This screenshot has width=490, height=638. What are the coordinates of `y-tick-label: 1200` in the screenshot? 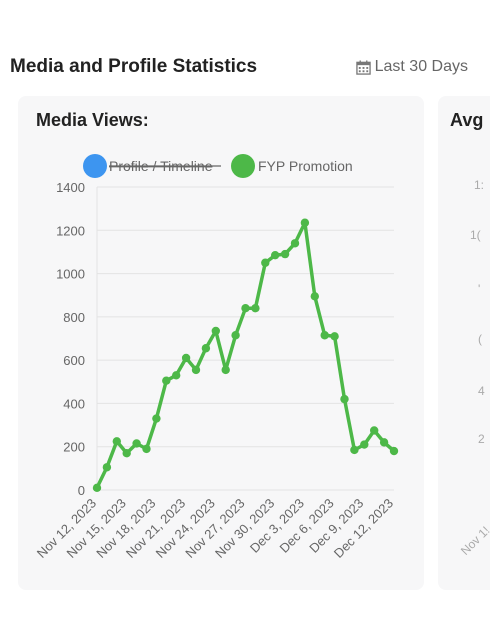 It's located at (70, 230).